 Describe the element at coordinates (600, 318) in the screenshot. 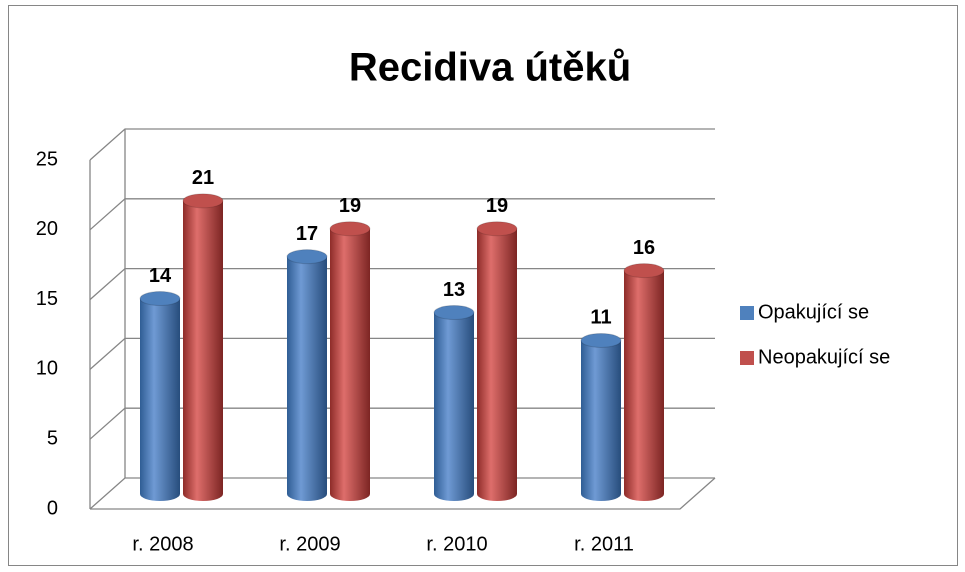

I see `data-label: 11` at that location.